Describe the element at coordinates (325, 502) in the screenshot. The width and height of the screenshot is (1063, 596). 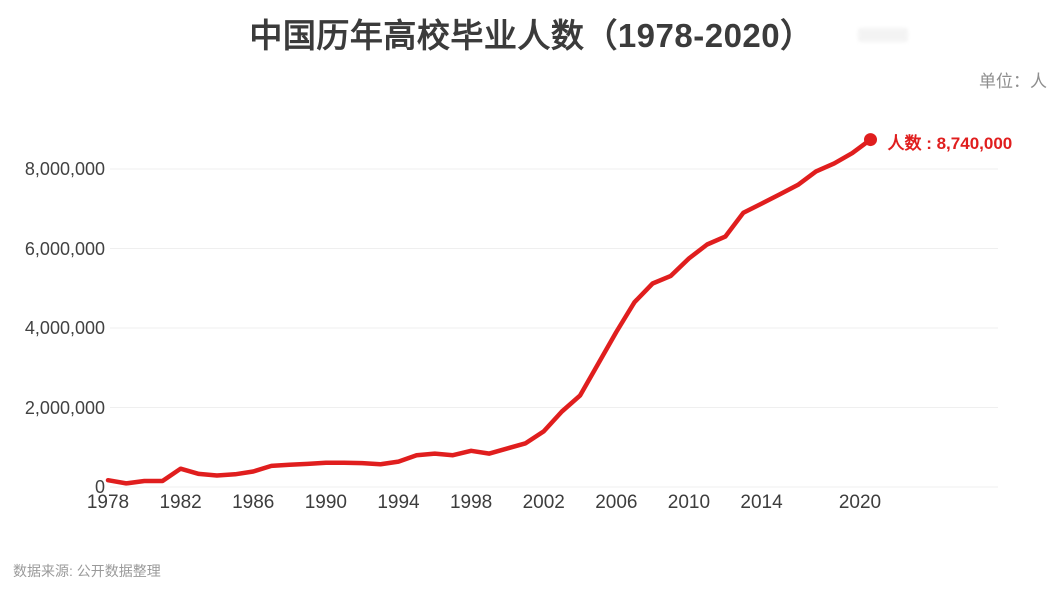
I see `x-tick-label: 1990` at that location.